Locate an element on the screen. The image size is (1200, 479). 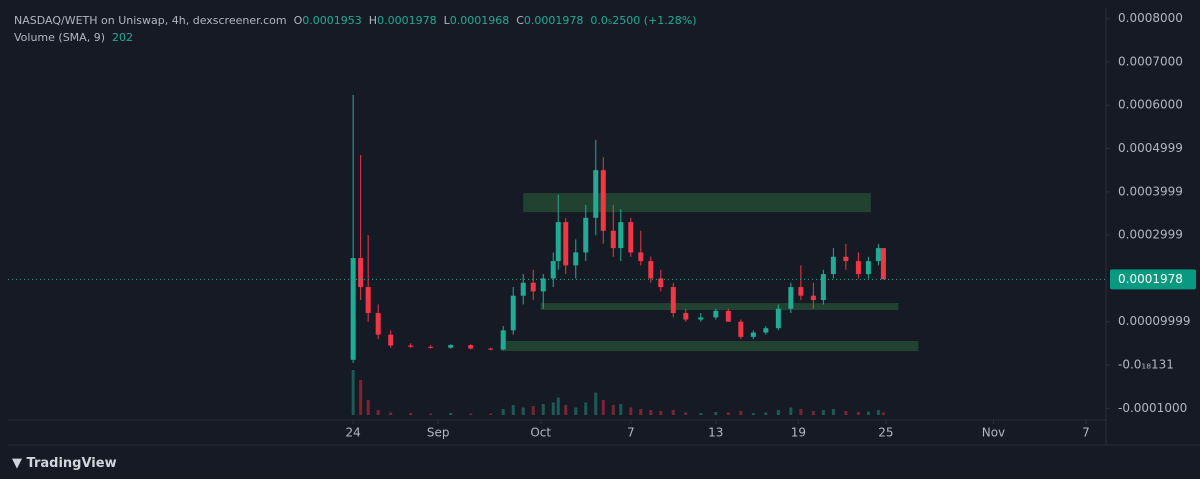
brand-name: TradingView is located at coordinates (71, 463).